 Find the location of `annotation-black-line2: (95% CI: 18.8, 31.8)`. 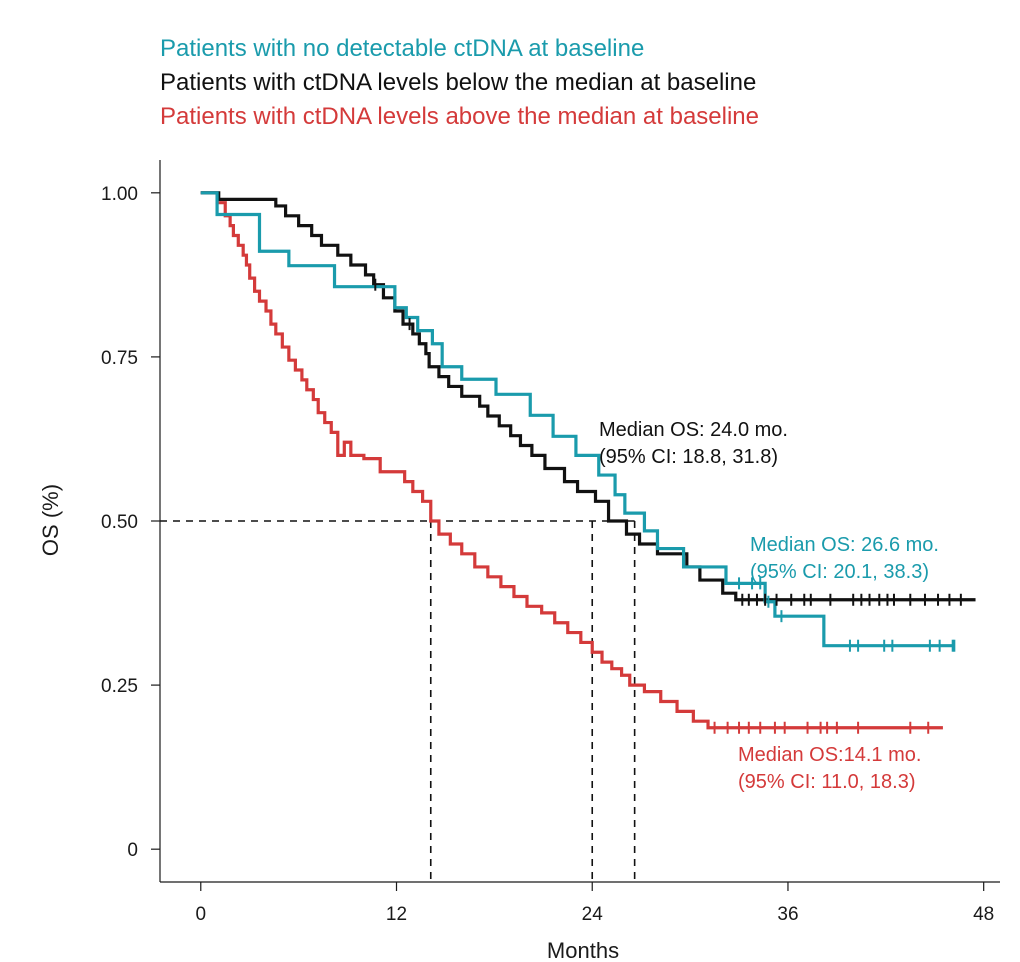

annotation-black-line2: (95% CI: 18.8, 31.8) is located at coordinates (688, 457).